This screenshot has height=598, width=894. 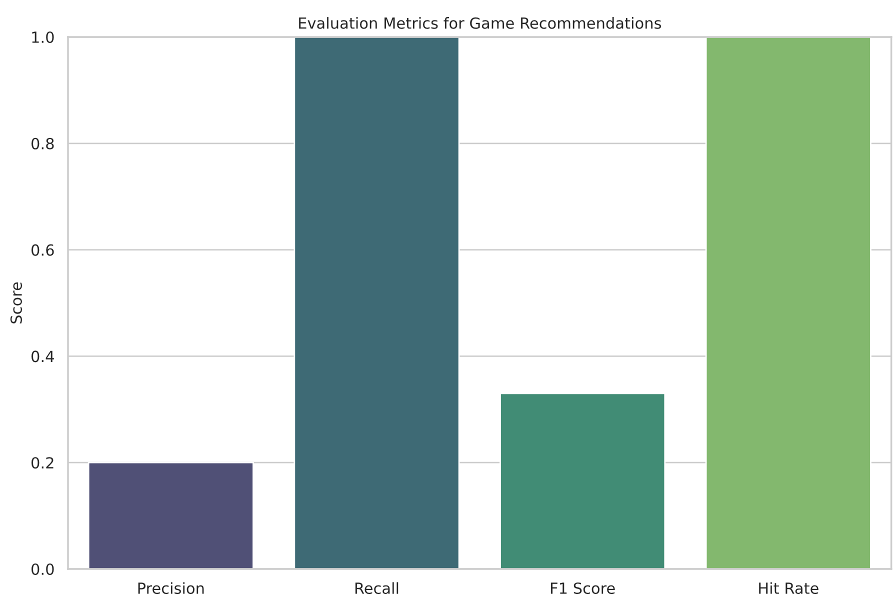 What do you see at coordinates (583, 588) in the screenshot?
I see `x-tick-label: F1 Score` at bounding box center [583, 588].